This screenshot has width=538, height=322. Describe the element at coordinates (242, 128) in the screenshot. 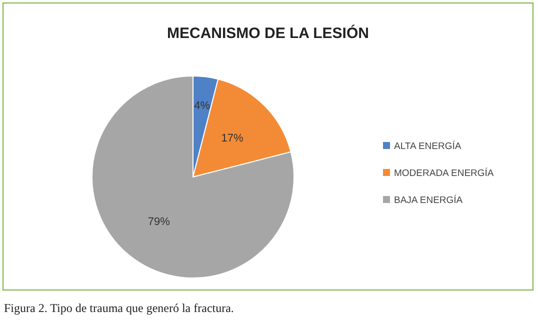

I see `pie-slice` at that location.